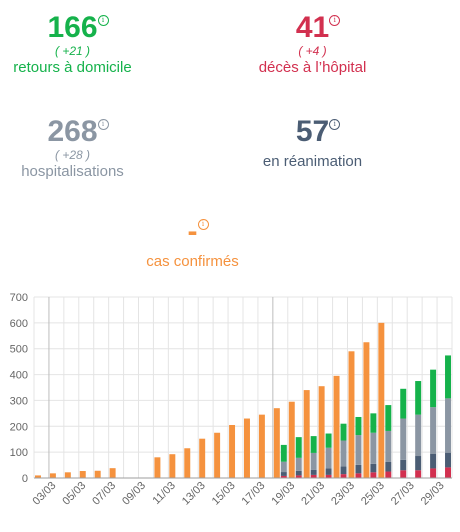 This screenshot has height=532, width=460. Describe the element at coordinates (45, 494) in the screenshot. I see `x-tick-label: 03/03` at that location.